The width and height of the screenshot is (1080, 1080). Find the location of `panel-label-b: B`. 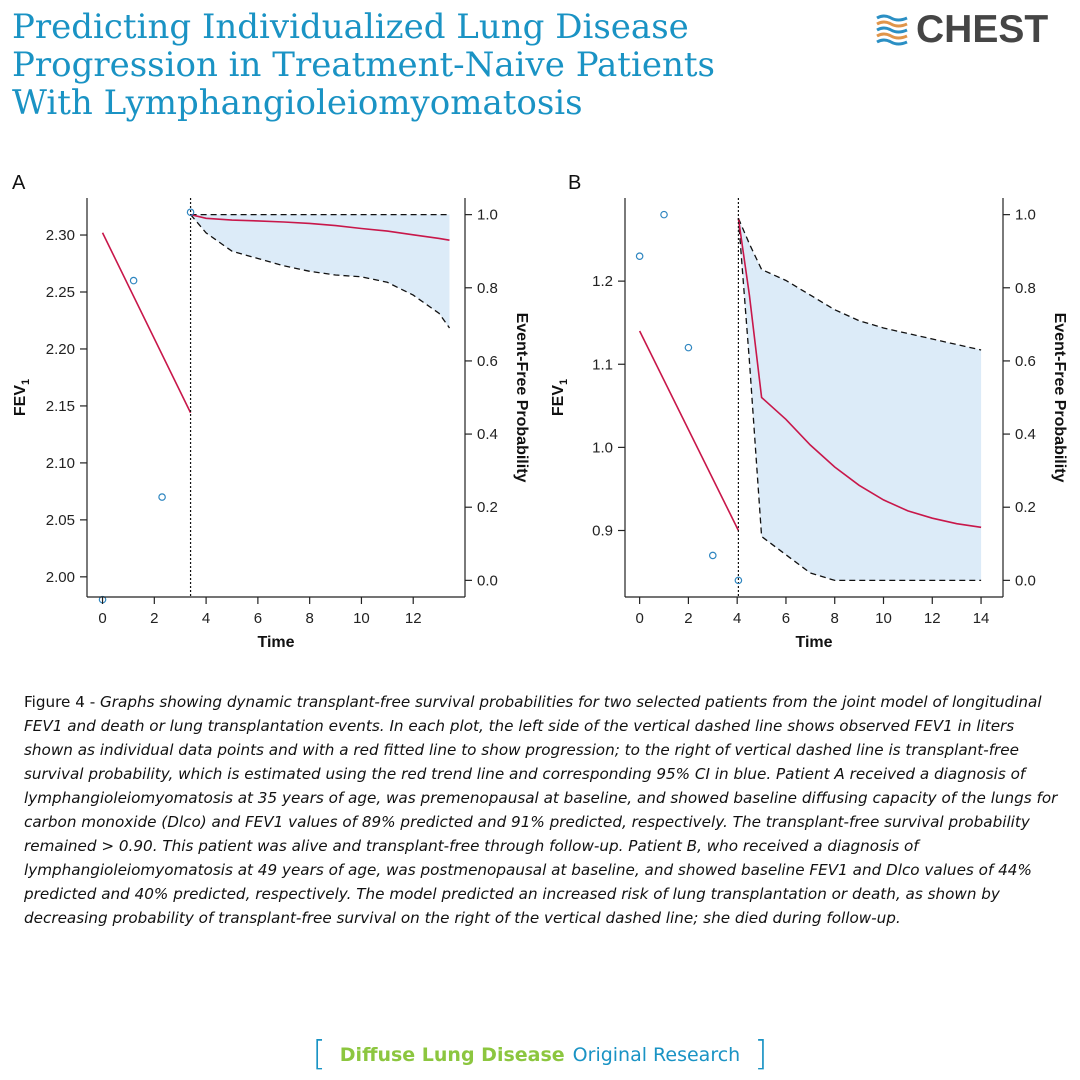

panel-label-b: B is located at coordinates (575, 183).